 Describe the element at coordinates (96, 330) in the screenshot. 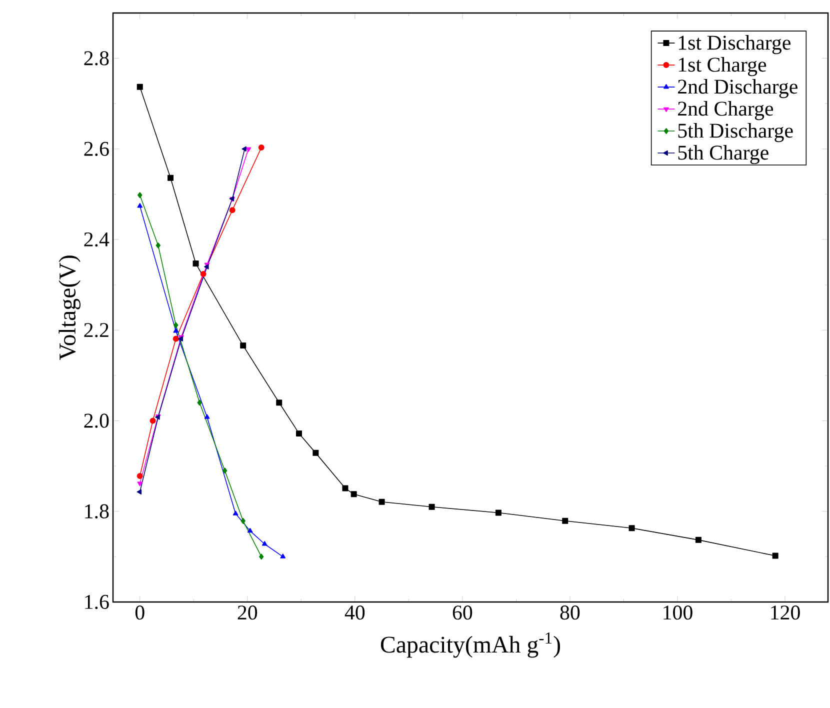

I see `y-tick-label: 2.2` at that location.